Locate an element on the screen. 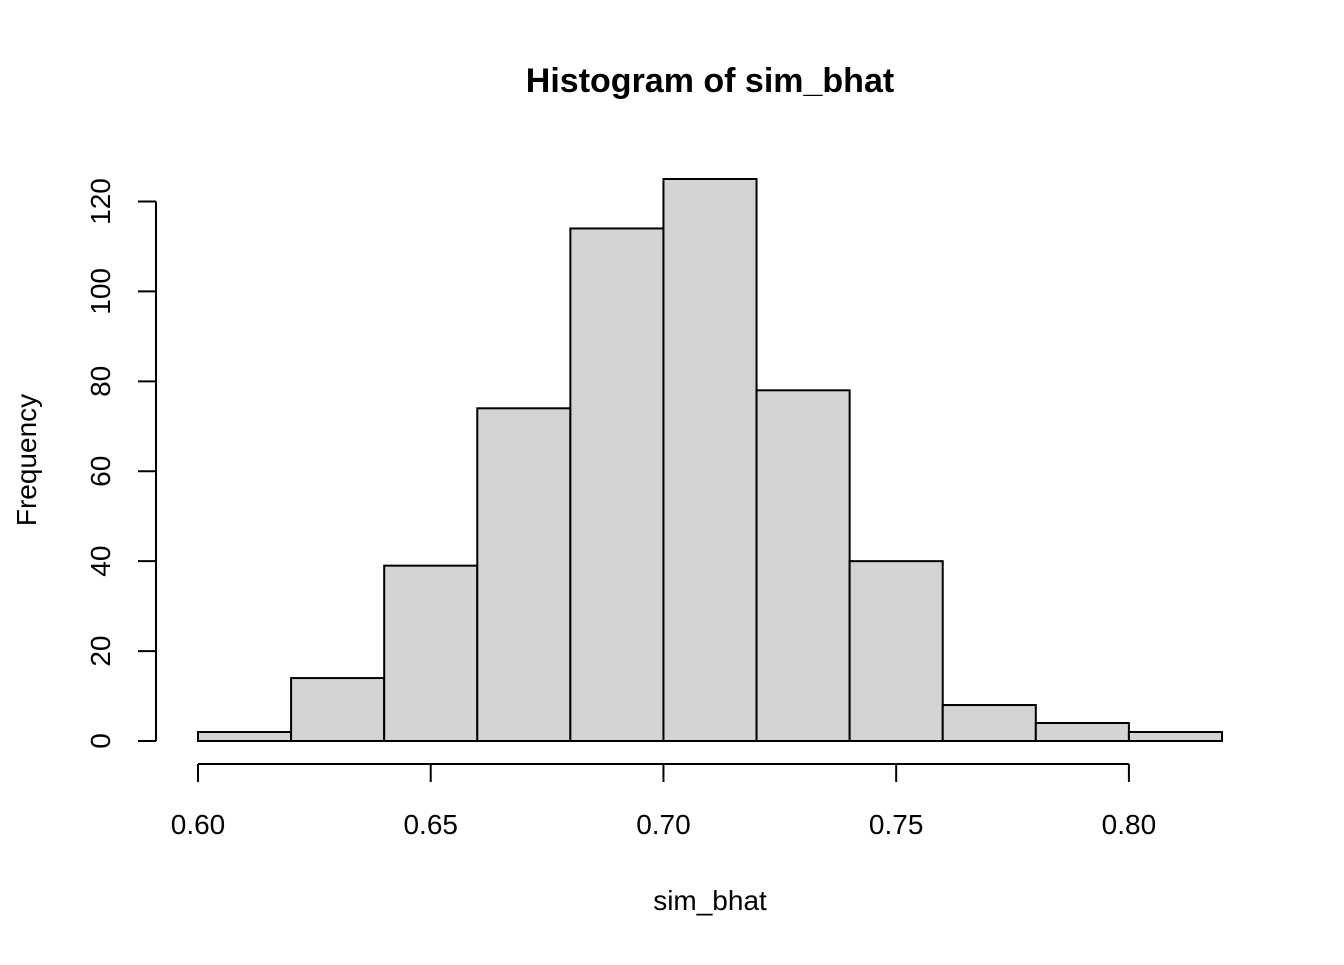 The image size is (1344, 965). y-tick-label-2: 40 is located at coordinates (100, 561).